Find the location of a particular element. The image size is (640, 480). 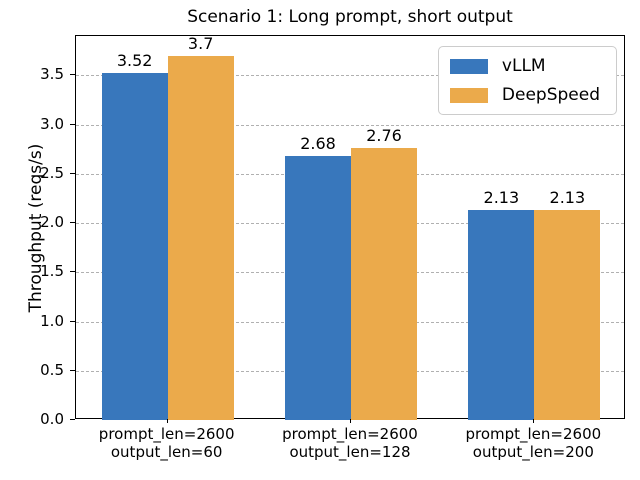

legend-label-vllm: vLLM is located at coordinates (523, 66).